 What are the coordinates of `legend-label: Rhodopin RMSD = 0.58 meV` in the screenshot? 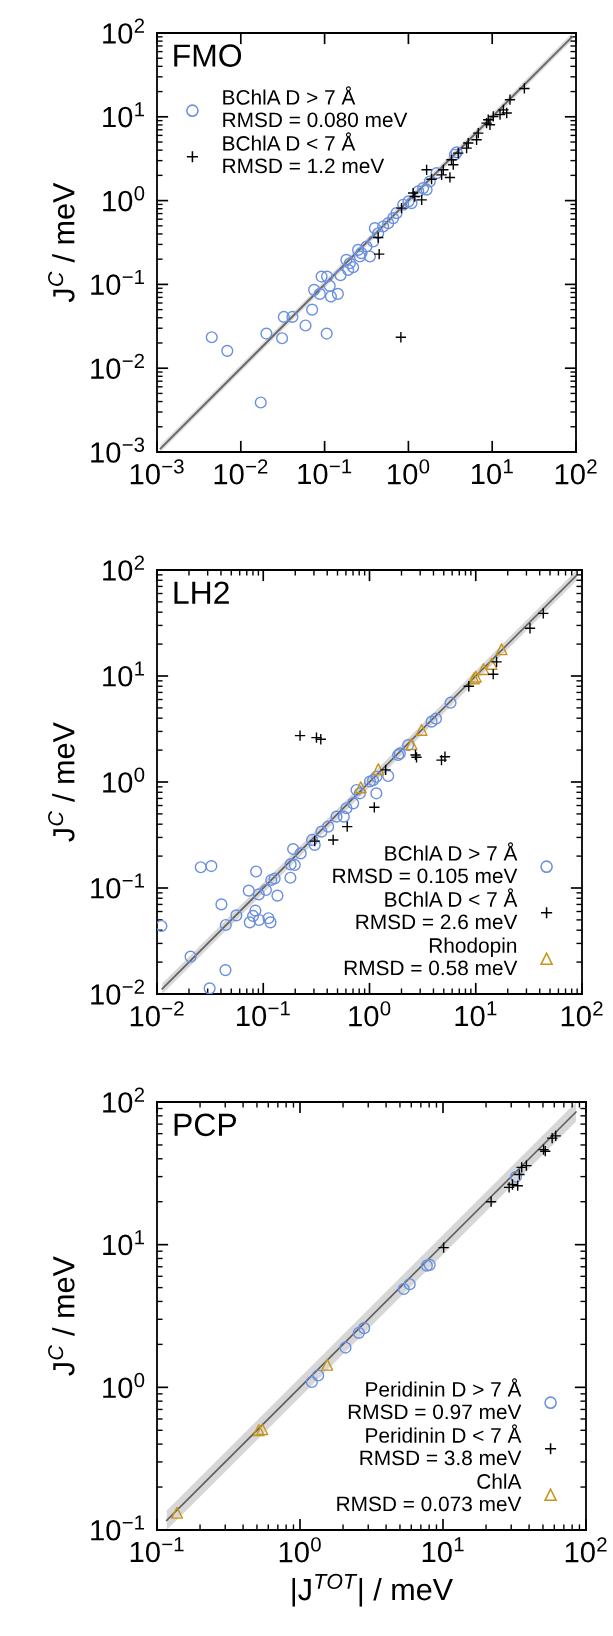 It's located at (431, 956).